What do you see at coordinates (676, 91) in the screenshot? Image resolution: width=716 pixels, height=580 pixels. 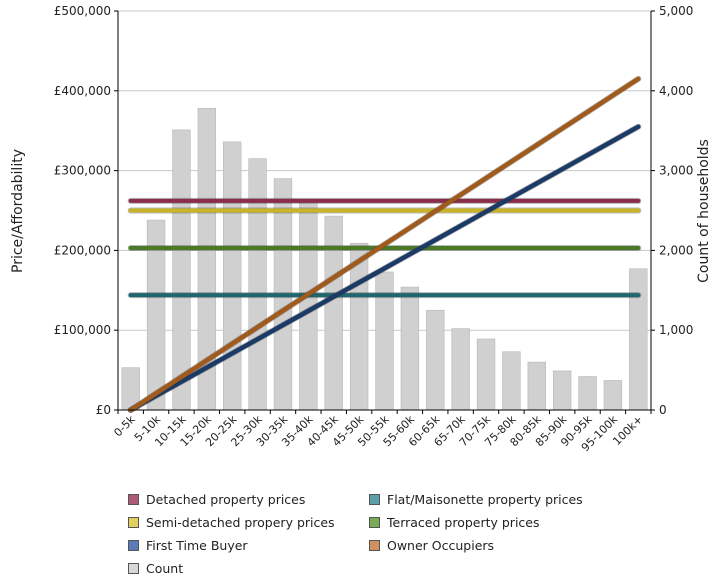 I see `y2-tick-label: 4,000` at bounding box center [676, 91].